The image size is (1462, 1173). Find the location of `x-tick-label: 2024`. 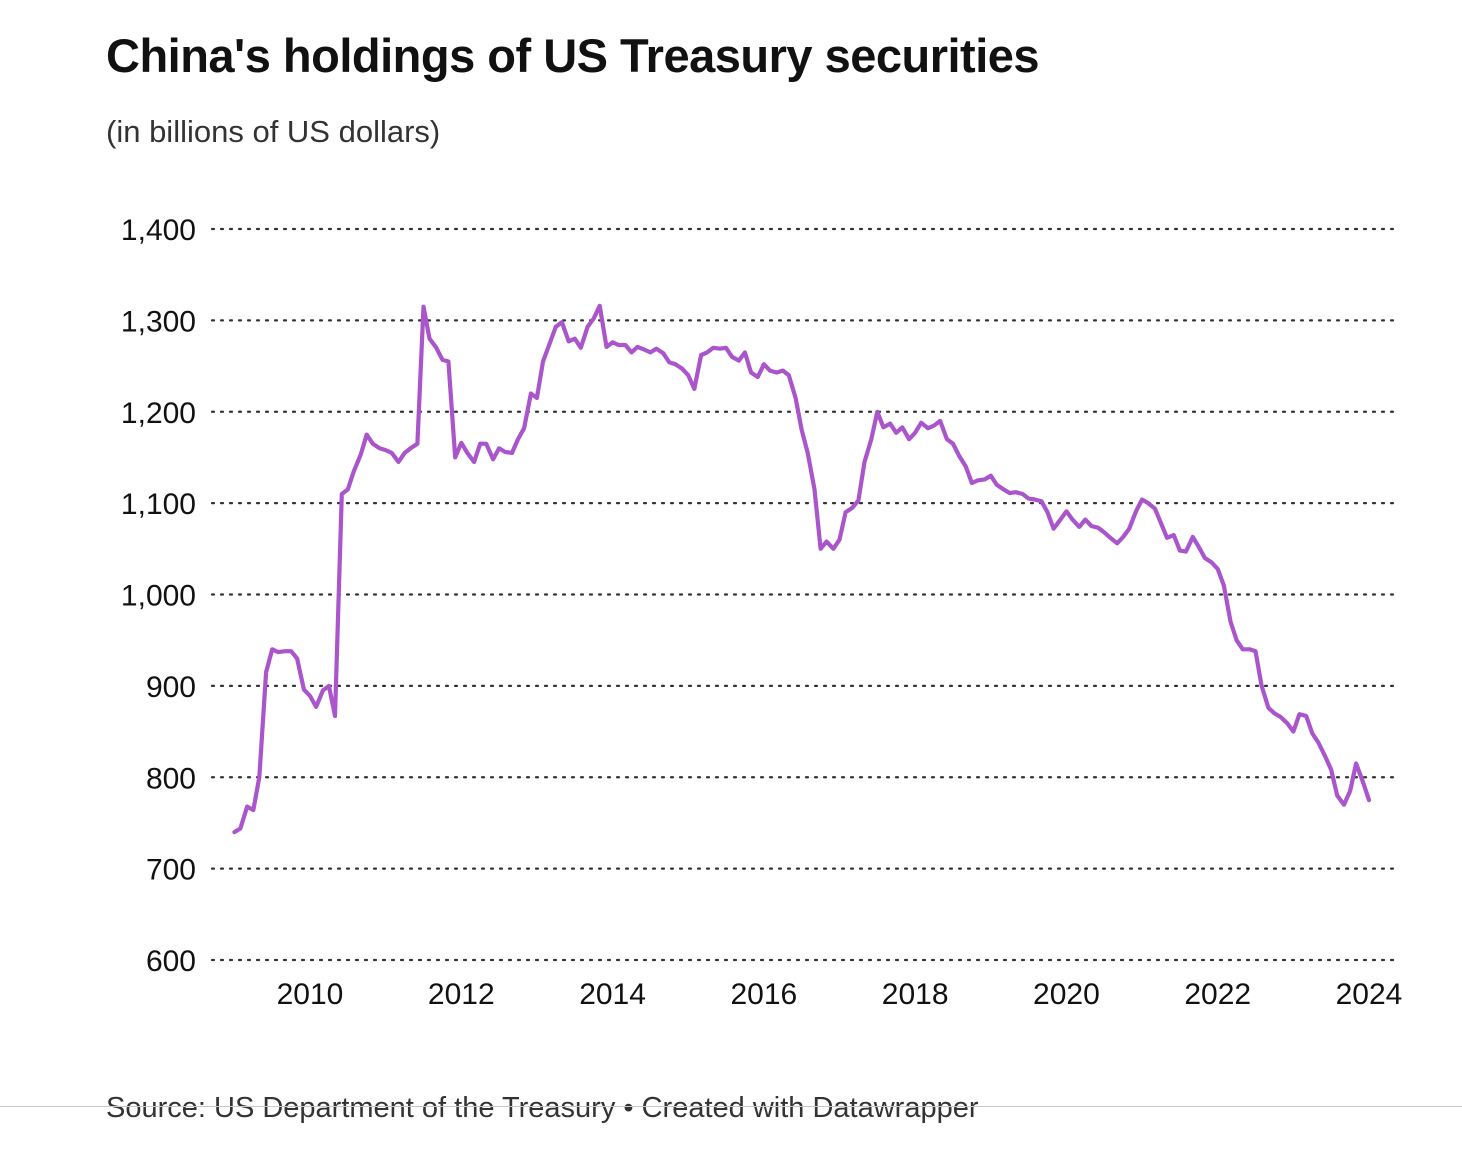

x-tick-label: 2024 is located at coordinates (1369, 994).